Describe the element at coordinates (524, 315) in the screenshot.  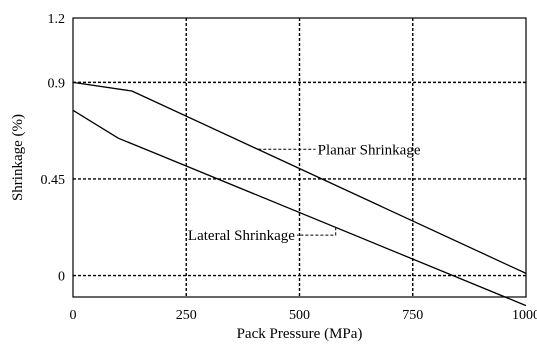
I see `x-tick-label-4: 1000` at that location.